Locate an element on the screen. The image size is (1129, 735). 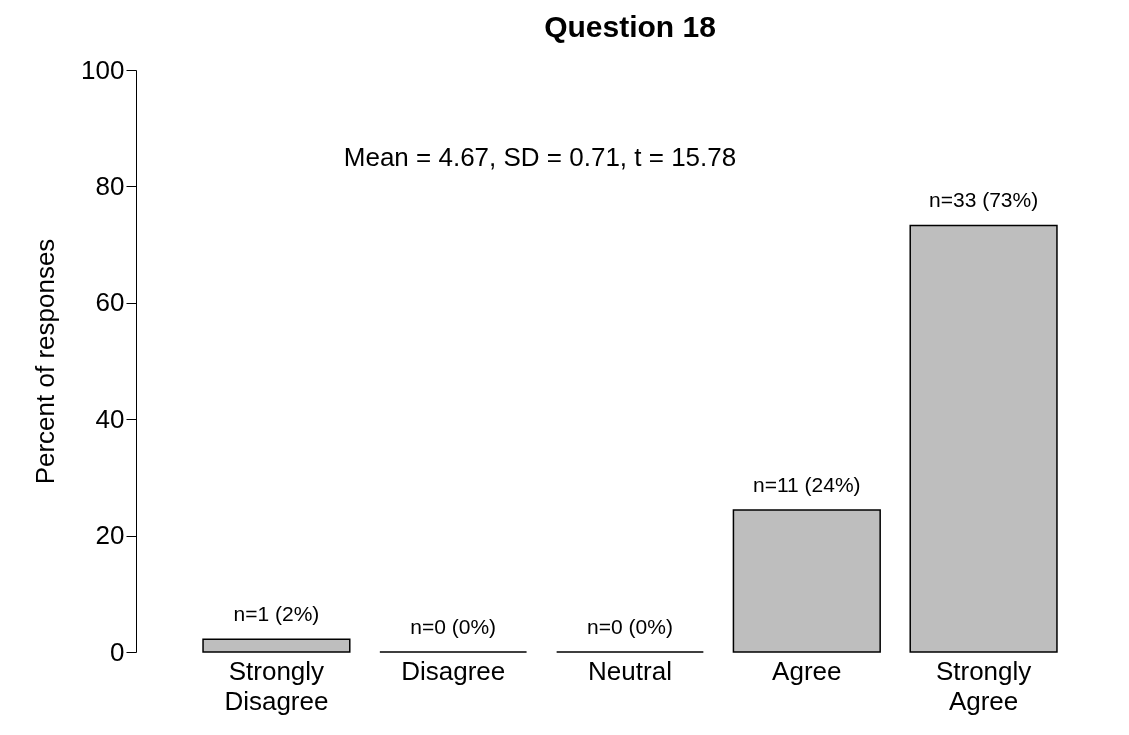
x-tick-label: Neutral is located at coordinates (630, 670).